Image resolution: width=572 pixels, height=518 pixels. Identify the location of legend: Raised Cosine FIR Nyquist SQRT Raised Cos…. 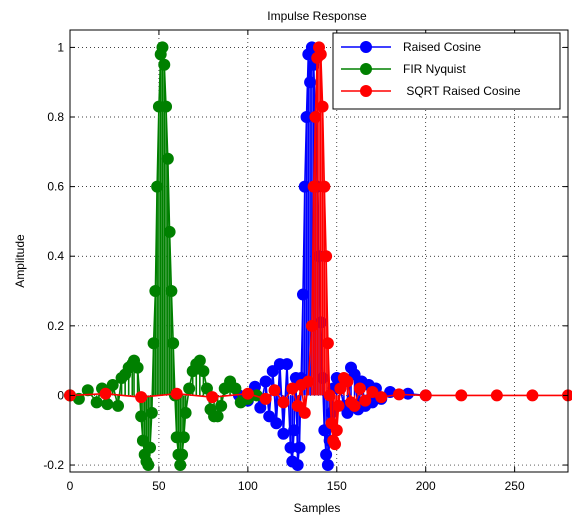
(446, 71).